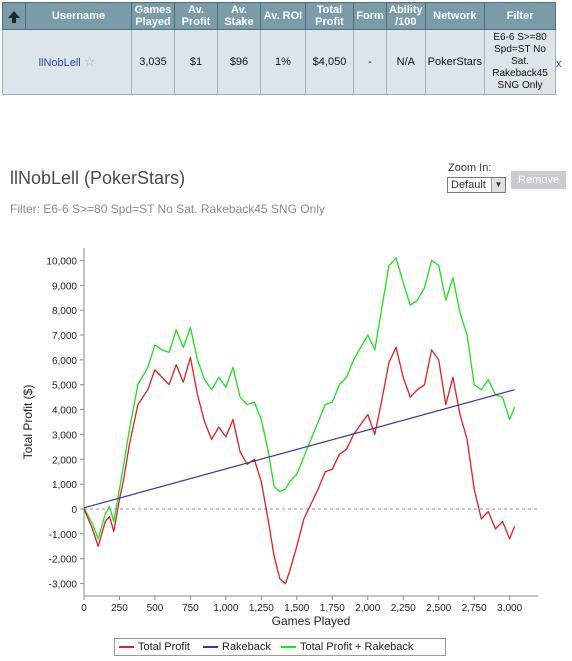 The height and width of the screenshot is (661, 572). Describe the element at coordinates (153, 16) in the screenshot. I see `header-games-played: Games Played` at that location.